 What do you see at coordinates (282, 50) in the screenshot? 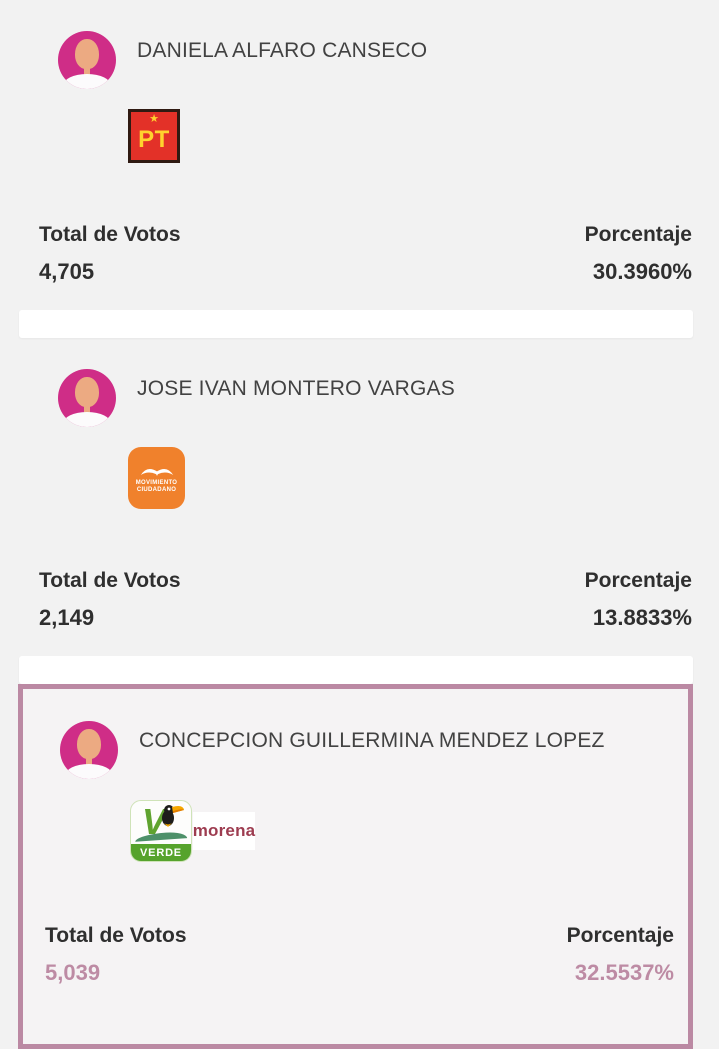
I see `candidate-name: DANIELA ALFARO CANSECO` at bounding box center [282, 50].